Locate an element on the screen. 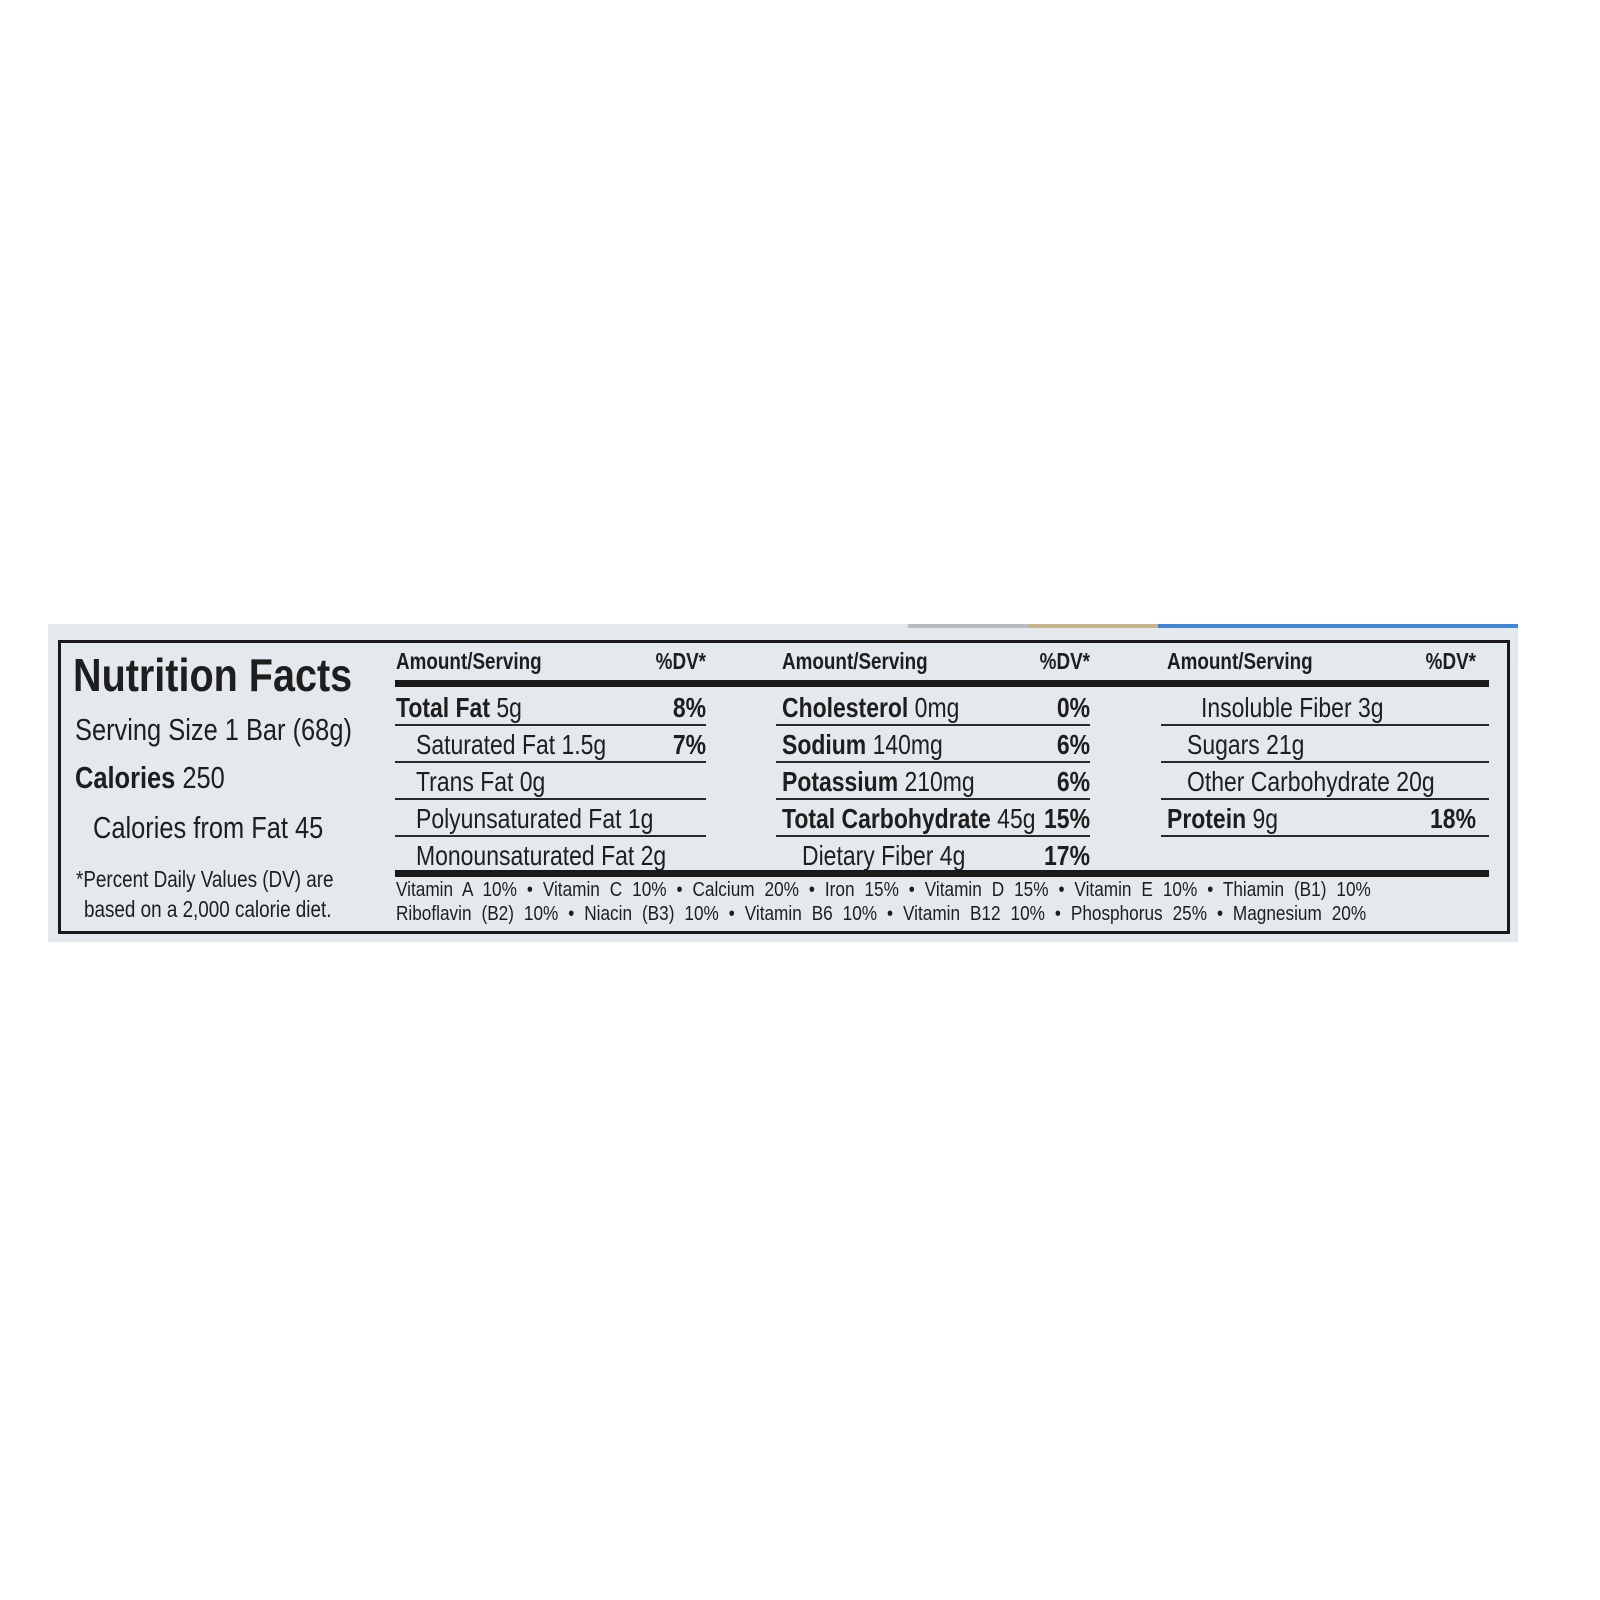 The height and width of the screenshot is (1600, 1600). nutrient-row: Protein 9g is located at coordinates (1222, 819).